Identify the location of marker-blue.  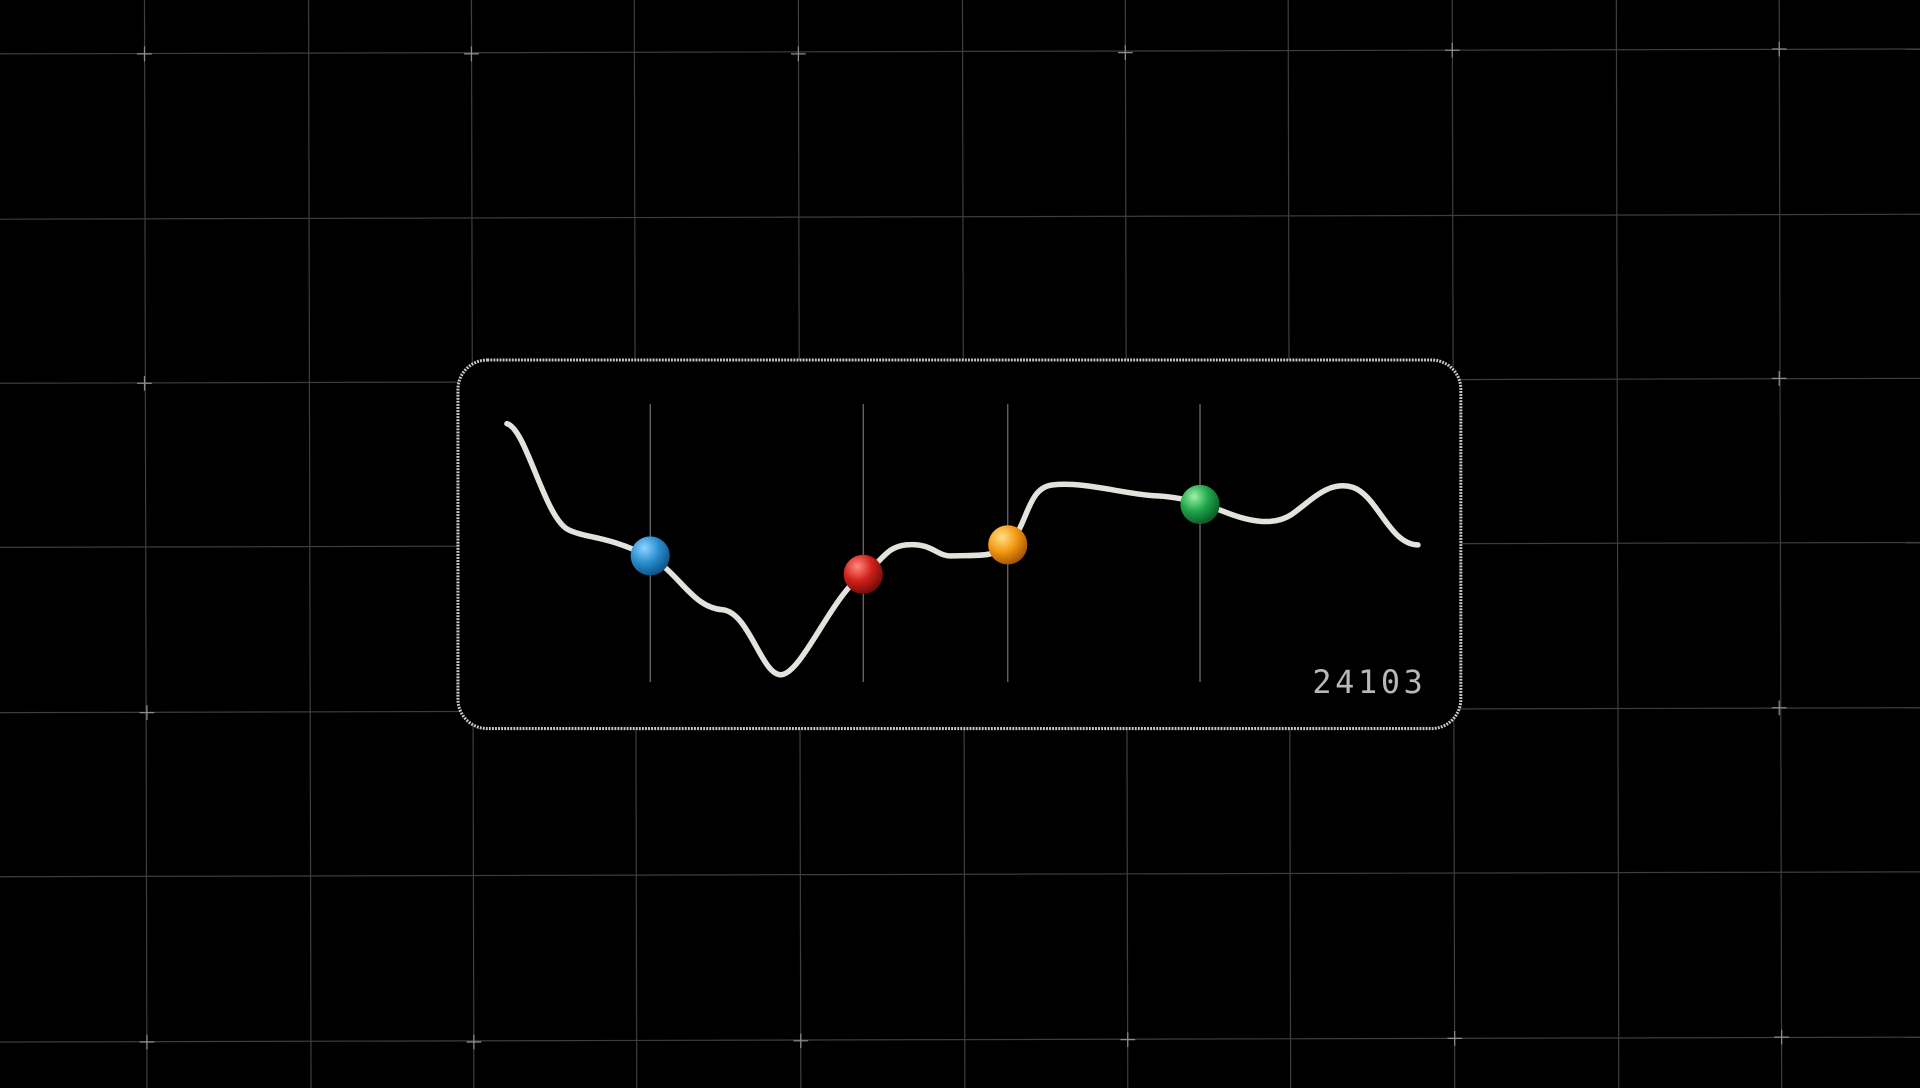
(650, 556).